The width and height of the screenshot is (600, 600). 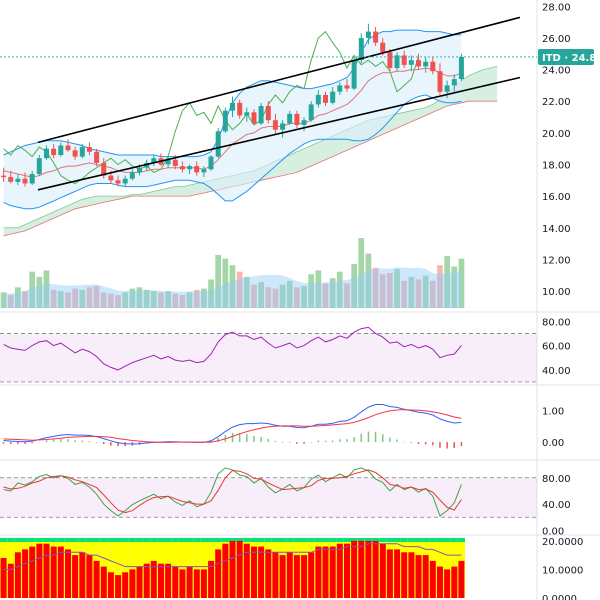 What do you see at coordinates (232, 424) in the screenshot?
I see `macd-line` at bounding box center [232, 424].